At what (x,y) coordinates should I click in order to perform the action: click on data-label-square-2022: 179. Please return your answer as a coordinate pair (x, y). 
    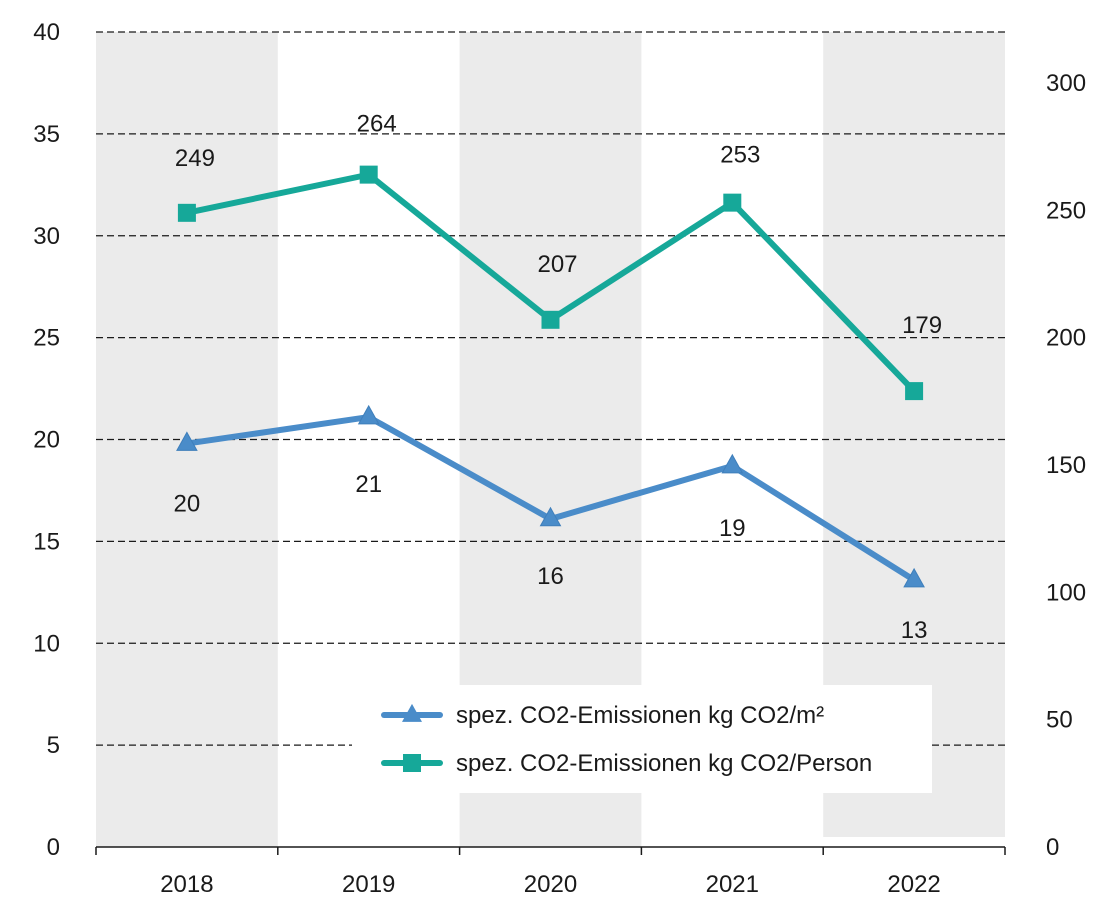
    Looking at the image, I should click on (922, 325).